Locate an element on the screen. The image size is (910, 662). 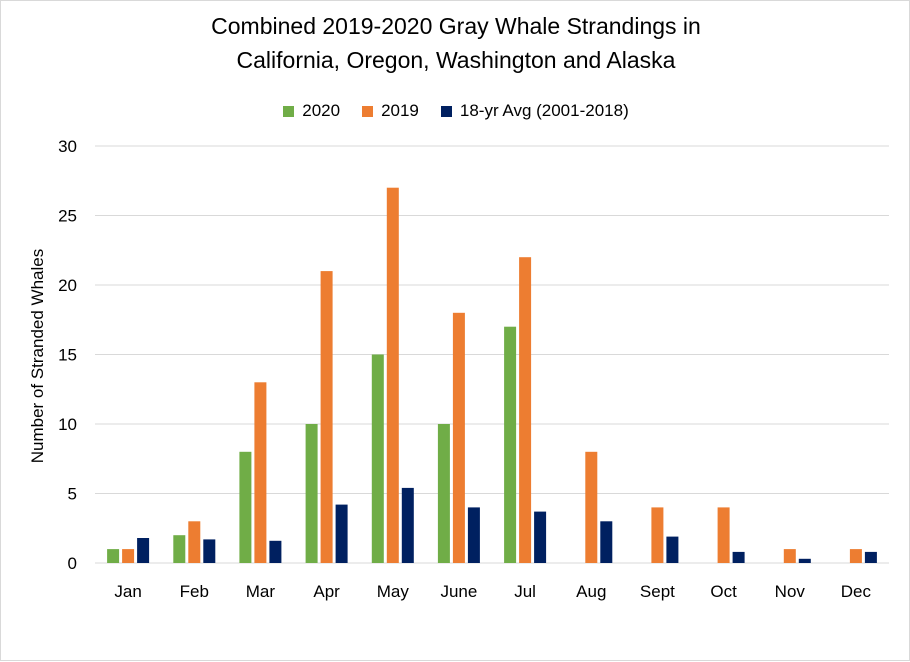
y-tick-label-20: 20 is located at coordinates (67, 285).